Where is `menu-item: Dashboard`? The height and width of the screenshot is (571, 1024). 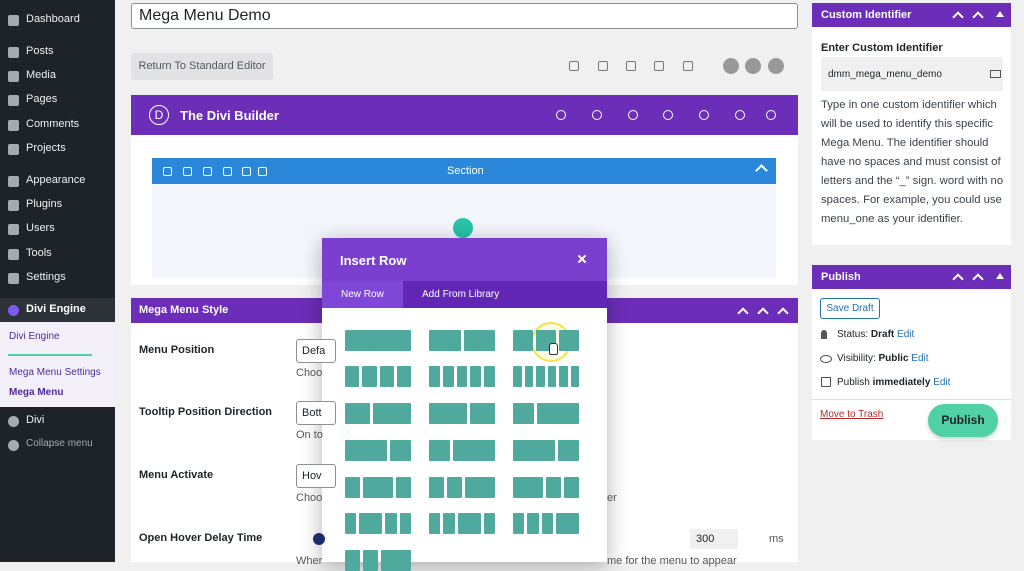
menu-item: Dashboard is located at coordinates (53, 19).